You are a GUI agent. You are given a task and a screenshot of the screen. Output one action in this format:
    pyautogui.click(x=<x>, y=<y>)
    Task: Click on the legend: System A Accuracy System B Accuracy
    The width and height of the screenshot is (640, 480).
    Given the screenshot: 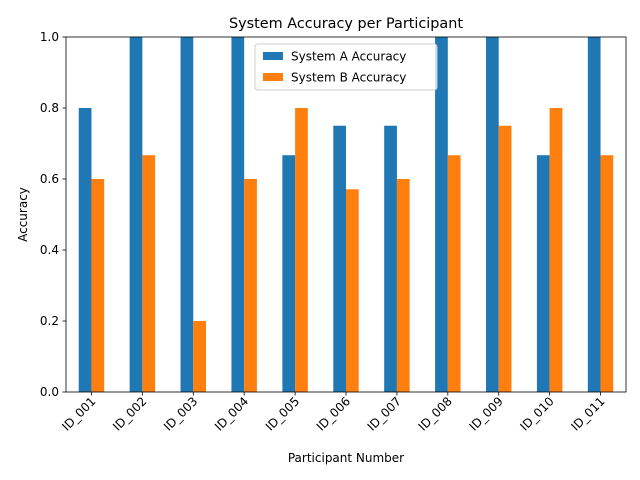 What is the action you would take?
    pyautogui.click(x=346, y=67)
    